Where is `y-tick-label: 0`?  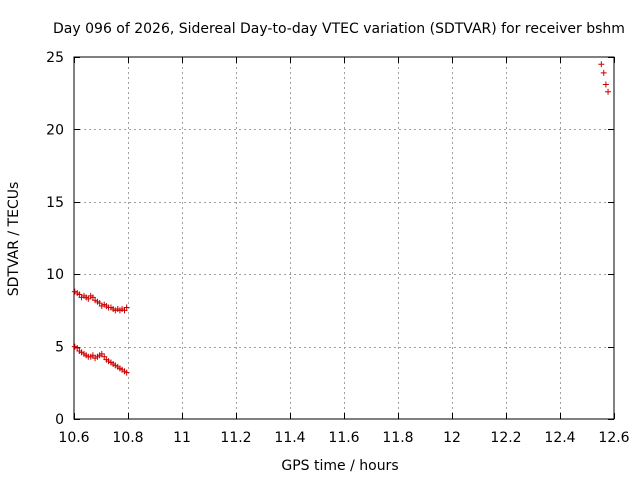 y-tick-label: 0 is located at coordinates (59, 420).